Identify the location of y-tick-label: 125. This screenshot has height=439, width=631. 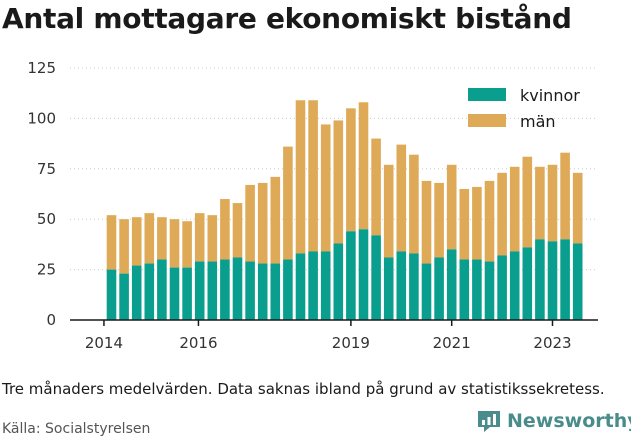
(41, 68).